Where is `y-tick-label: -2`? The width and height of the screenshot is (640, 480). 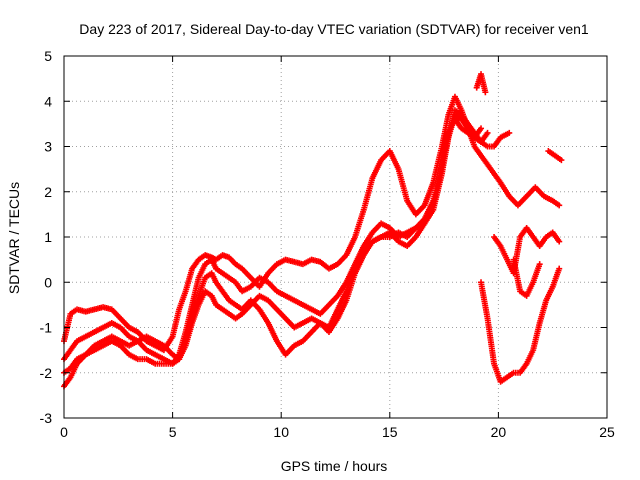
y-tick-label: -2 is located at coordinates (46, 373).